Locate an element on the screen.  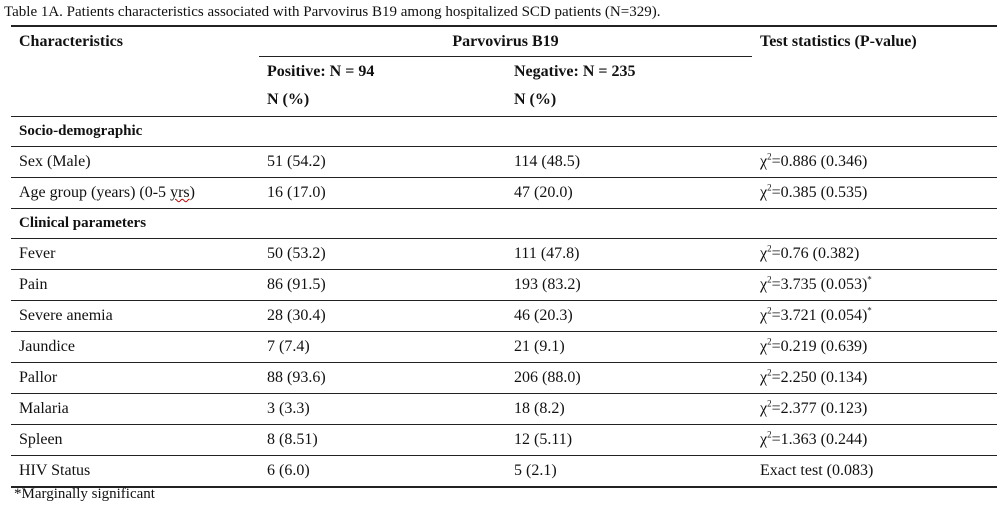
negative-value: 111 (47.8) is located at coordinates (629, 254).